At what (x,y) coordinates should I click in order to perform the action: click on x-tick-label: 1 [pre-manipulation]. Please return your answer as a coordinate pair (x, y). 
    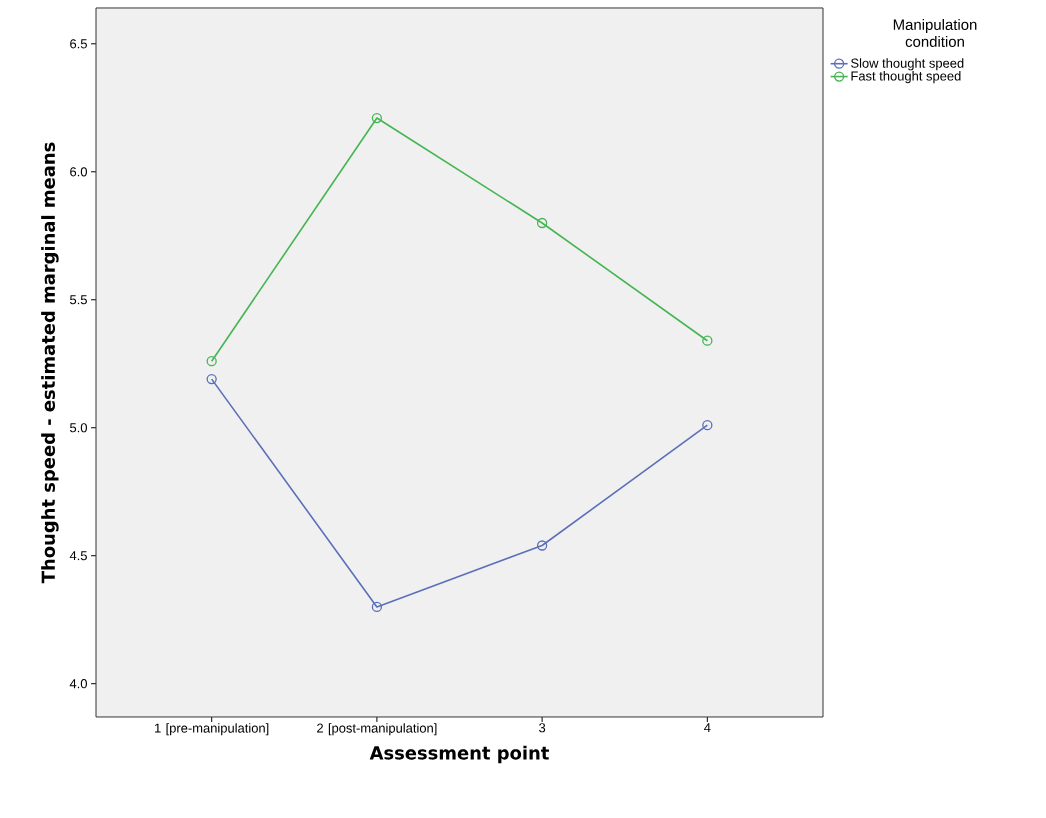
    Looking at the image, I should click on (212, 729).